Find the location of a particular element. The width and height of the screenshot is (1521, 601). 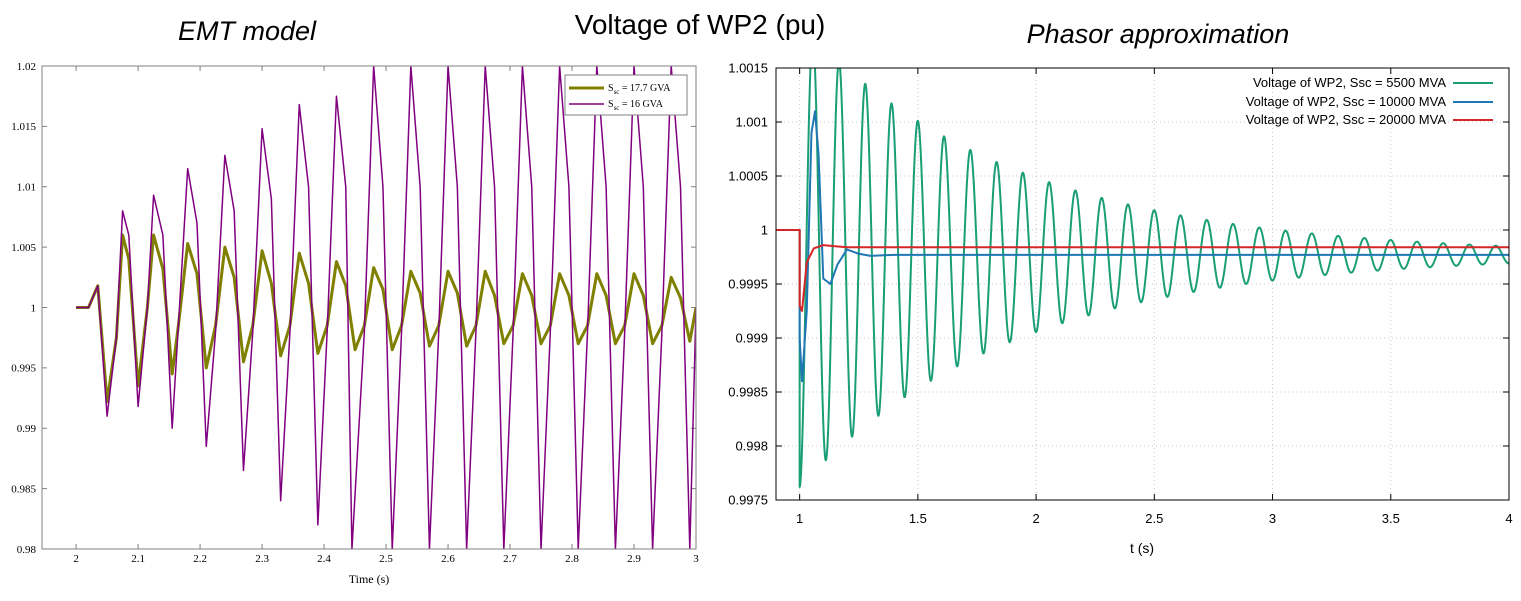

y-tick-label: 1.015 is located at coordinates (23, 127).